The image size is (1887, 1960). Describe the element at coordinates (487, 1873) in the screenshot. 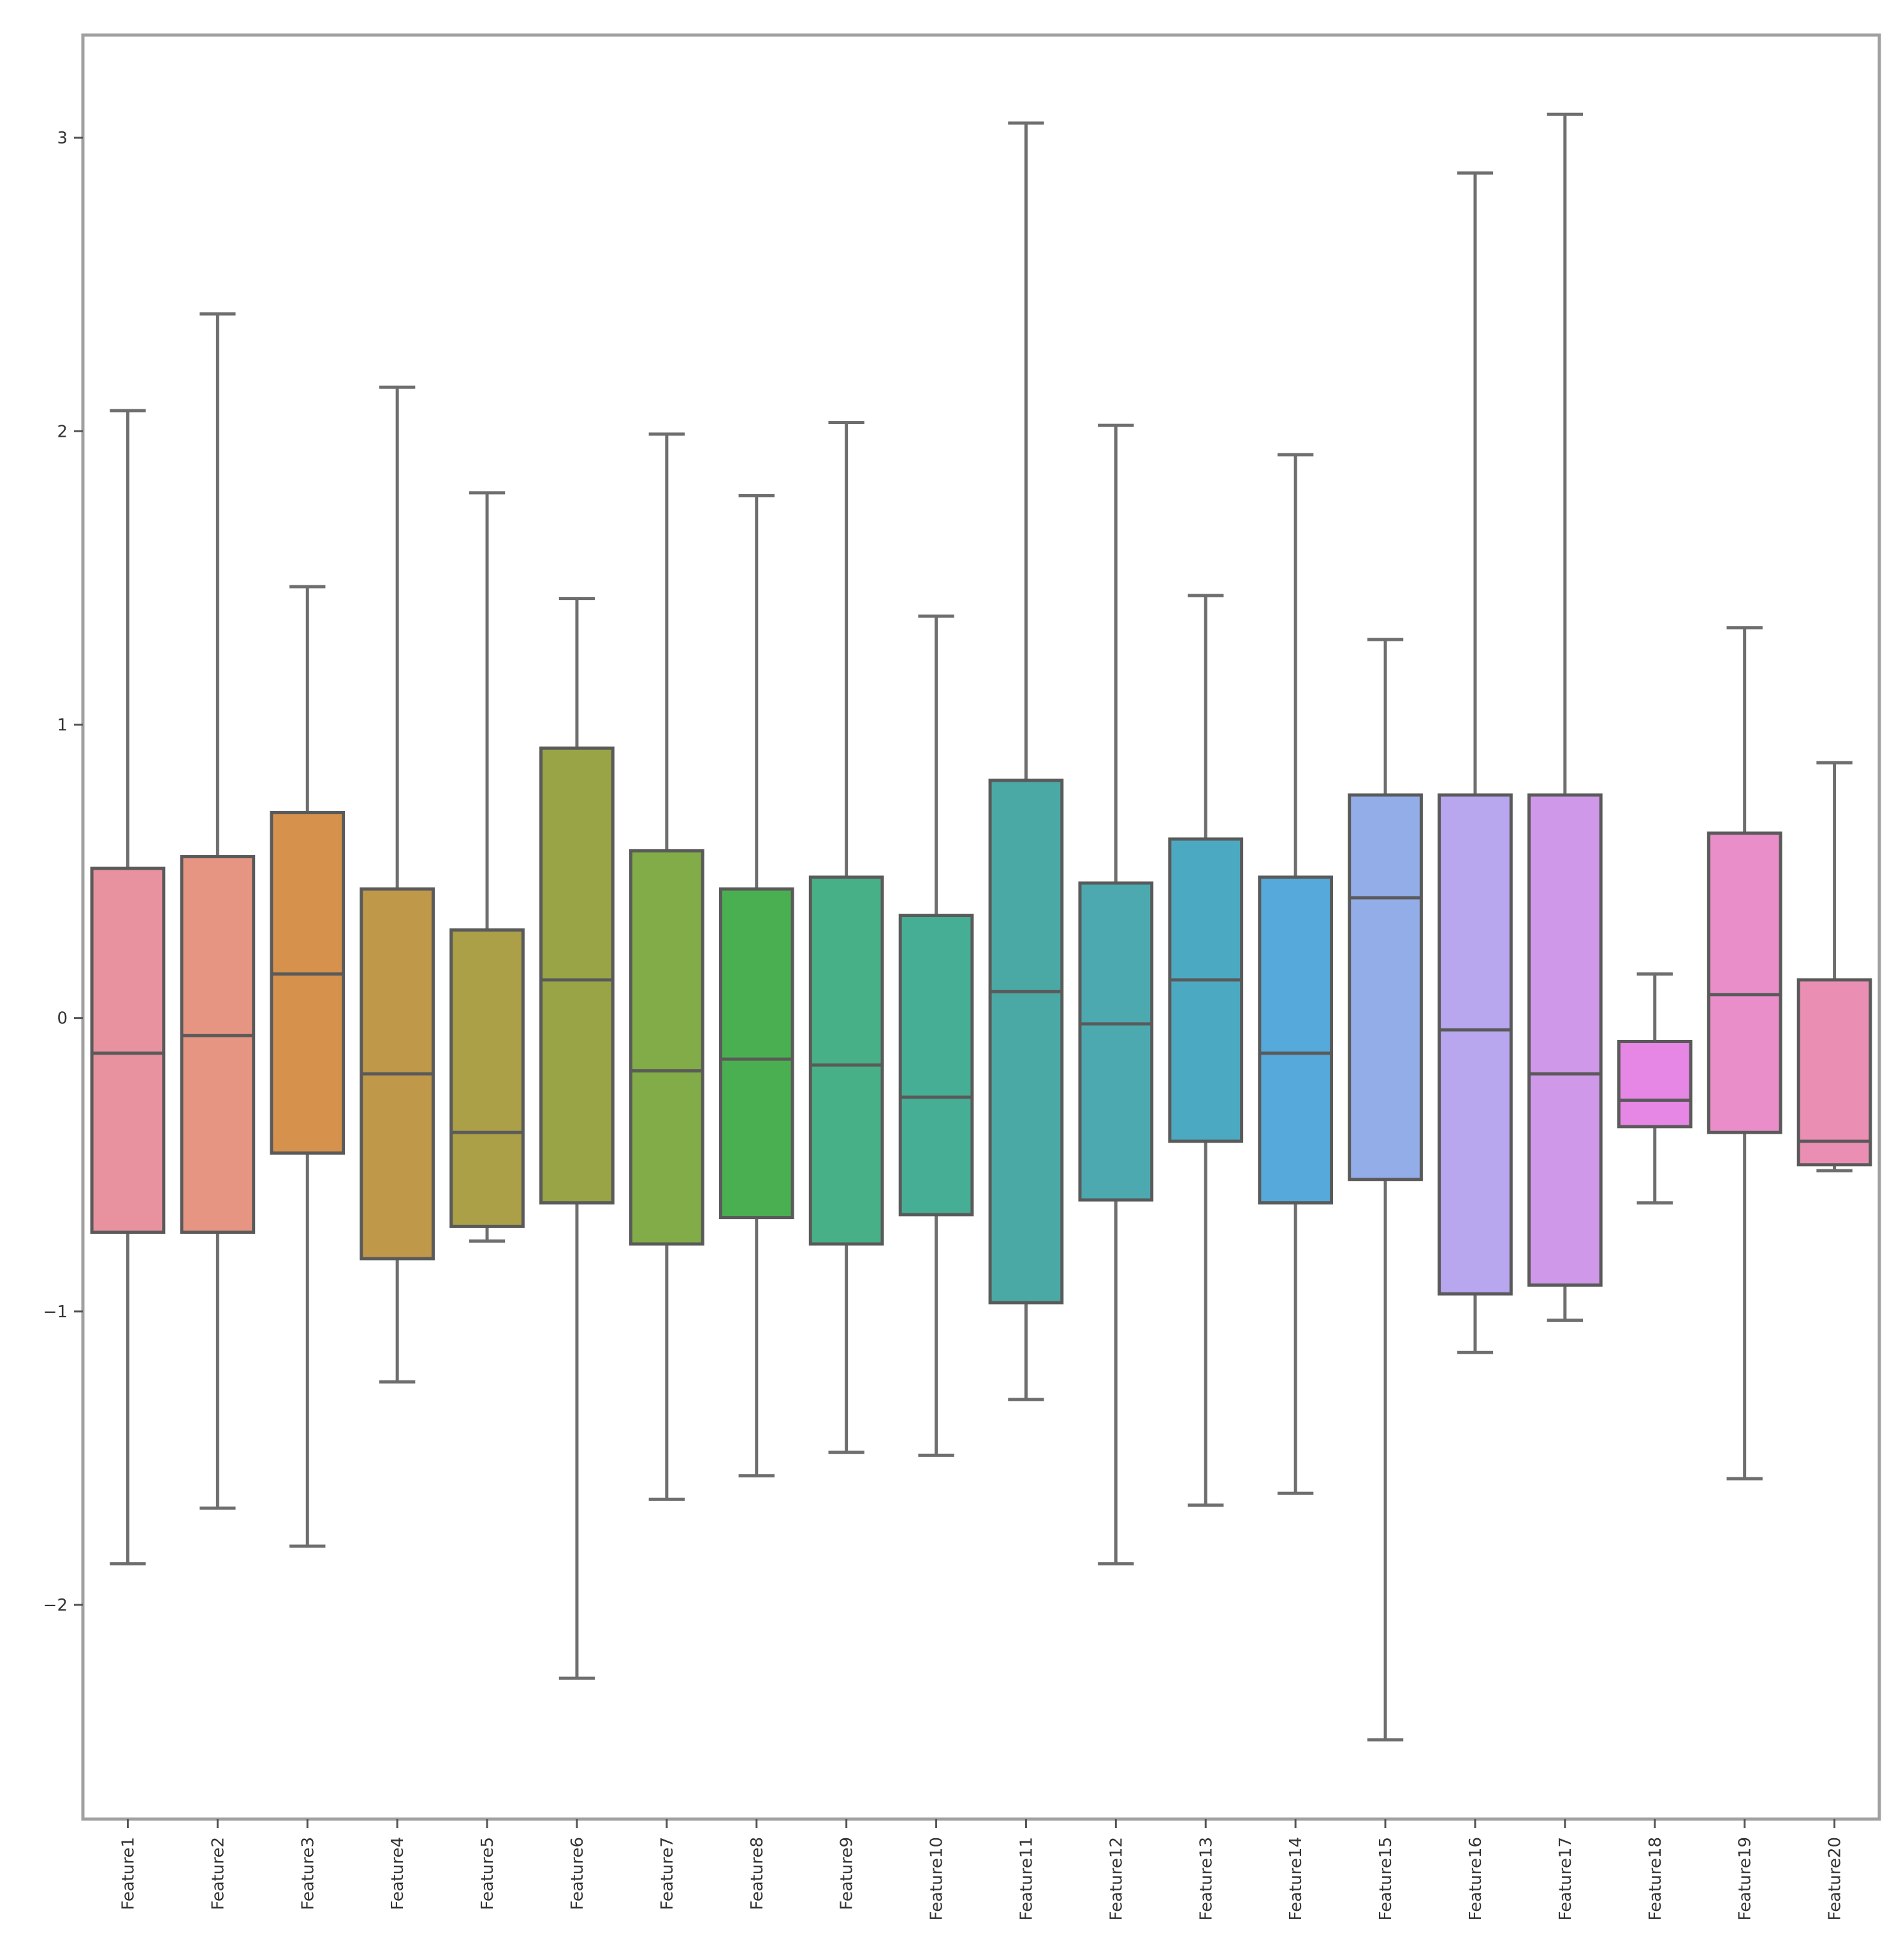

I see `x-tick-label: Feature5` at that location.